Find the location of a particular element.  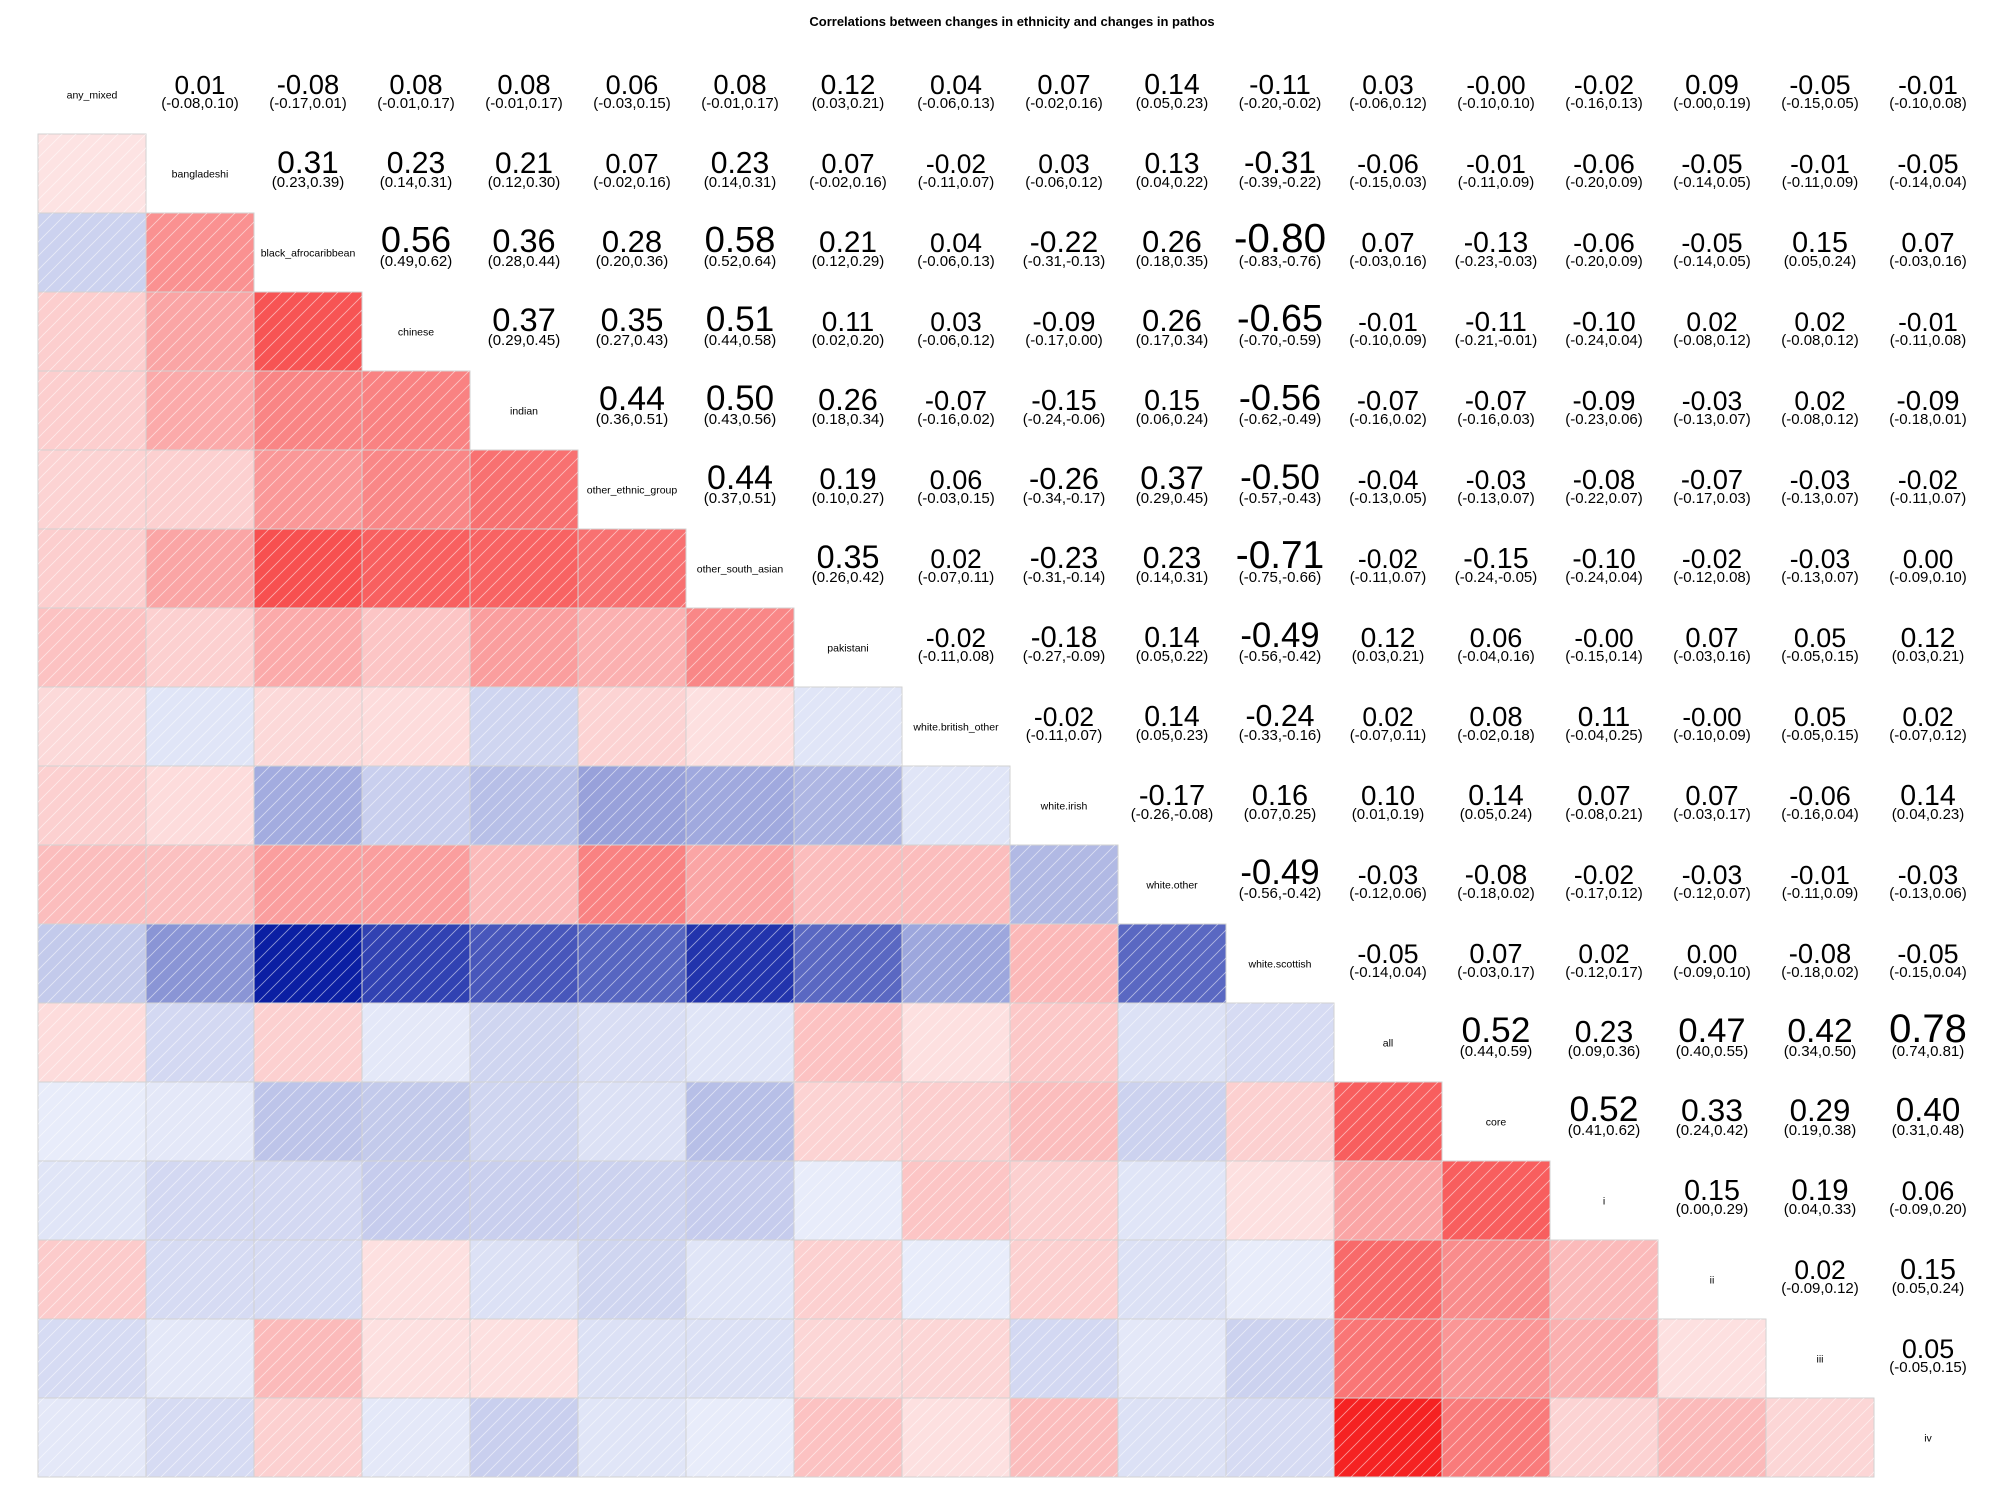

confidence-interval: (-0.06,0.13) is located at coordinates (956, 103).